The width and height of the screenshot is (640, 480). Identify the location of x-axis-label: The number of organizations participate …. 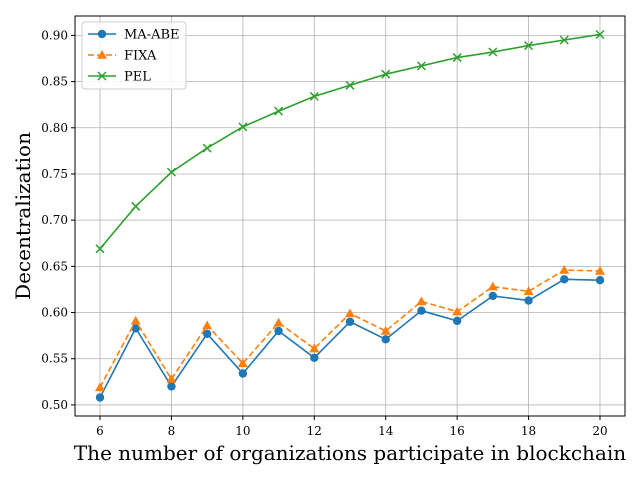
(350, 453).